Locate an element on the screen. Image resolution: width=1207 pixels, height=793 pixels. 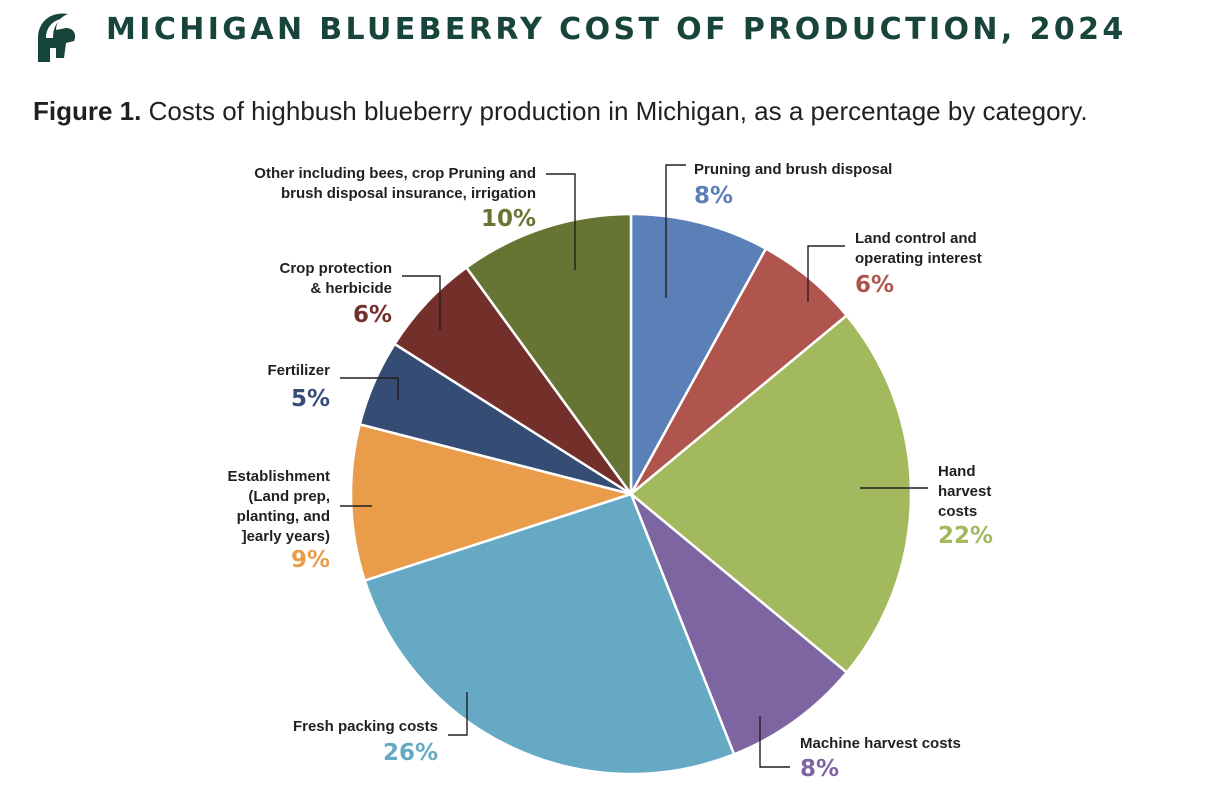
slice-percent-other-including-bees-crop-pruning-and-brush-disposal-insurance-irrigation: 10% is located at coordinates (508, 219).